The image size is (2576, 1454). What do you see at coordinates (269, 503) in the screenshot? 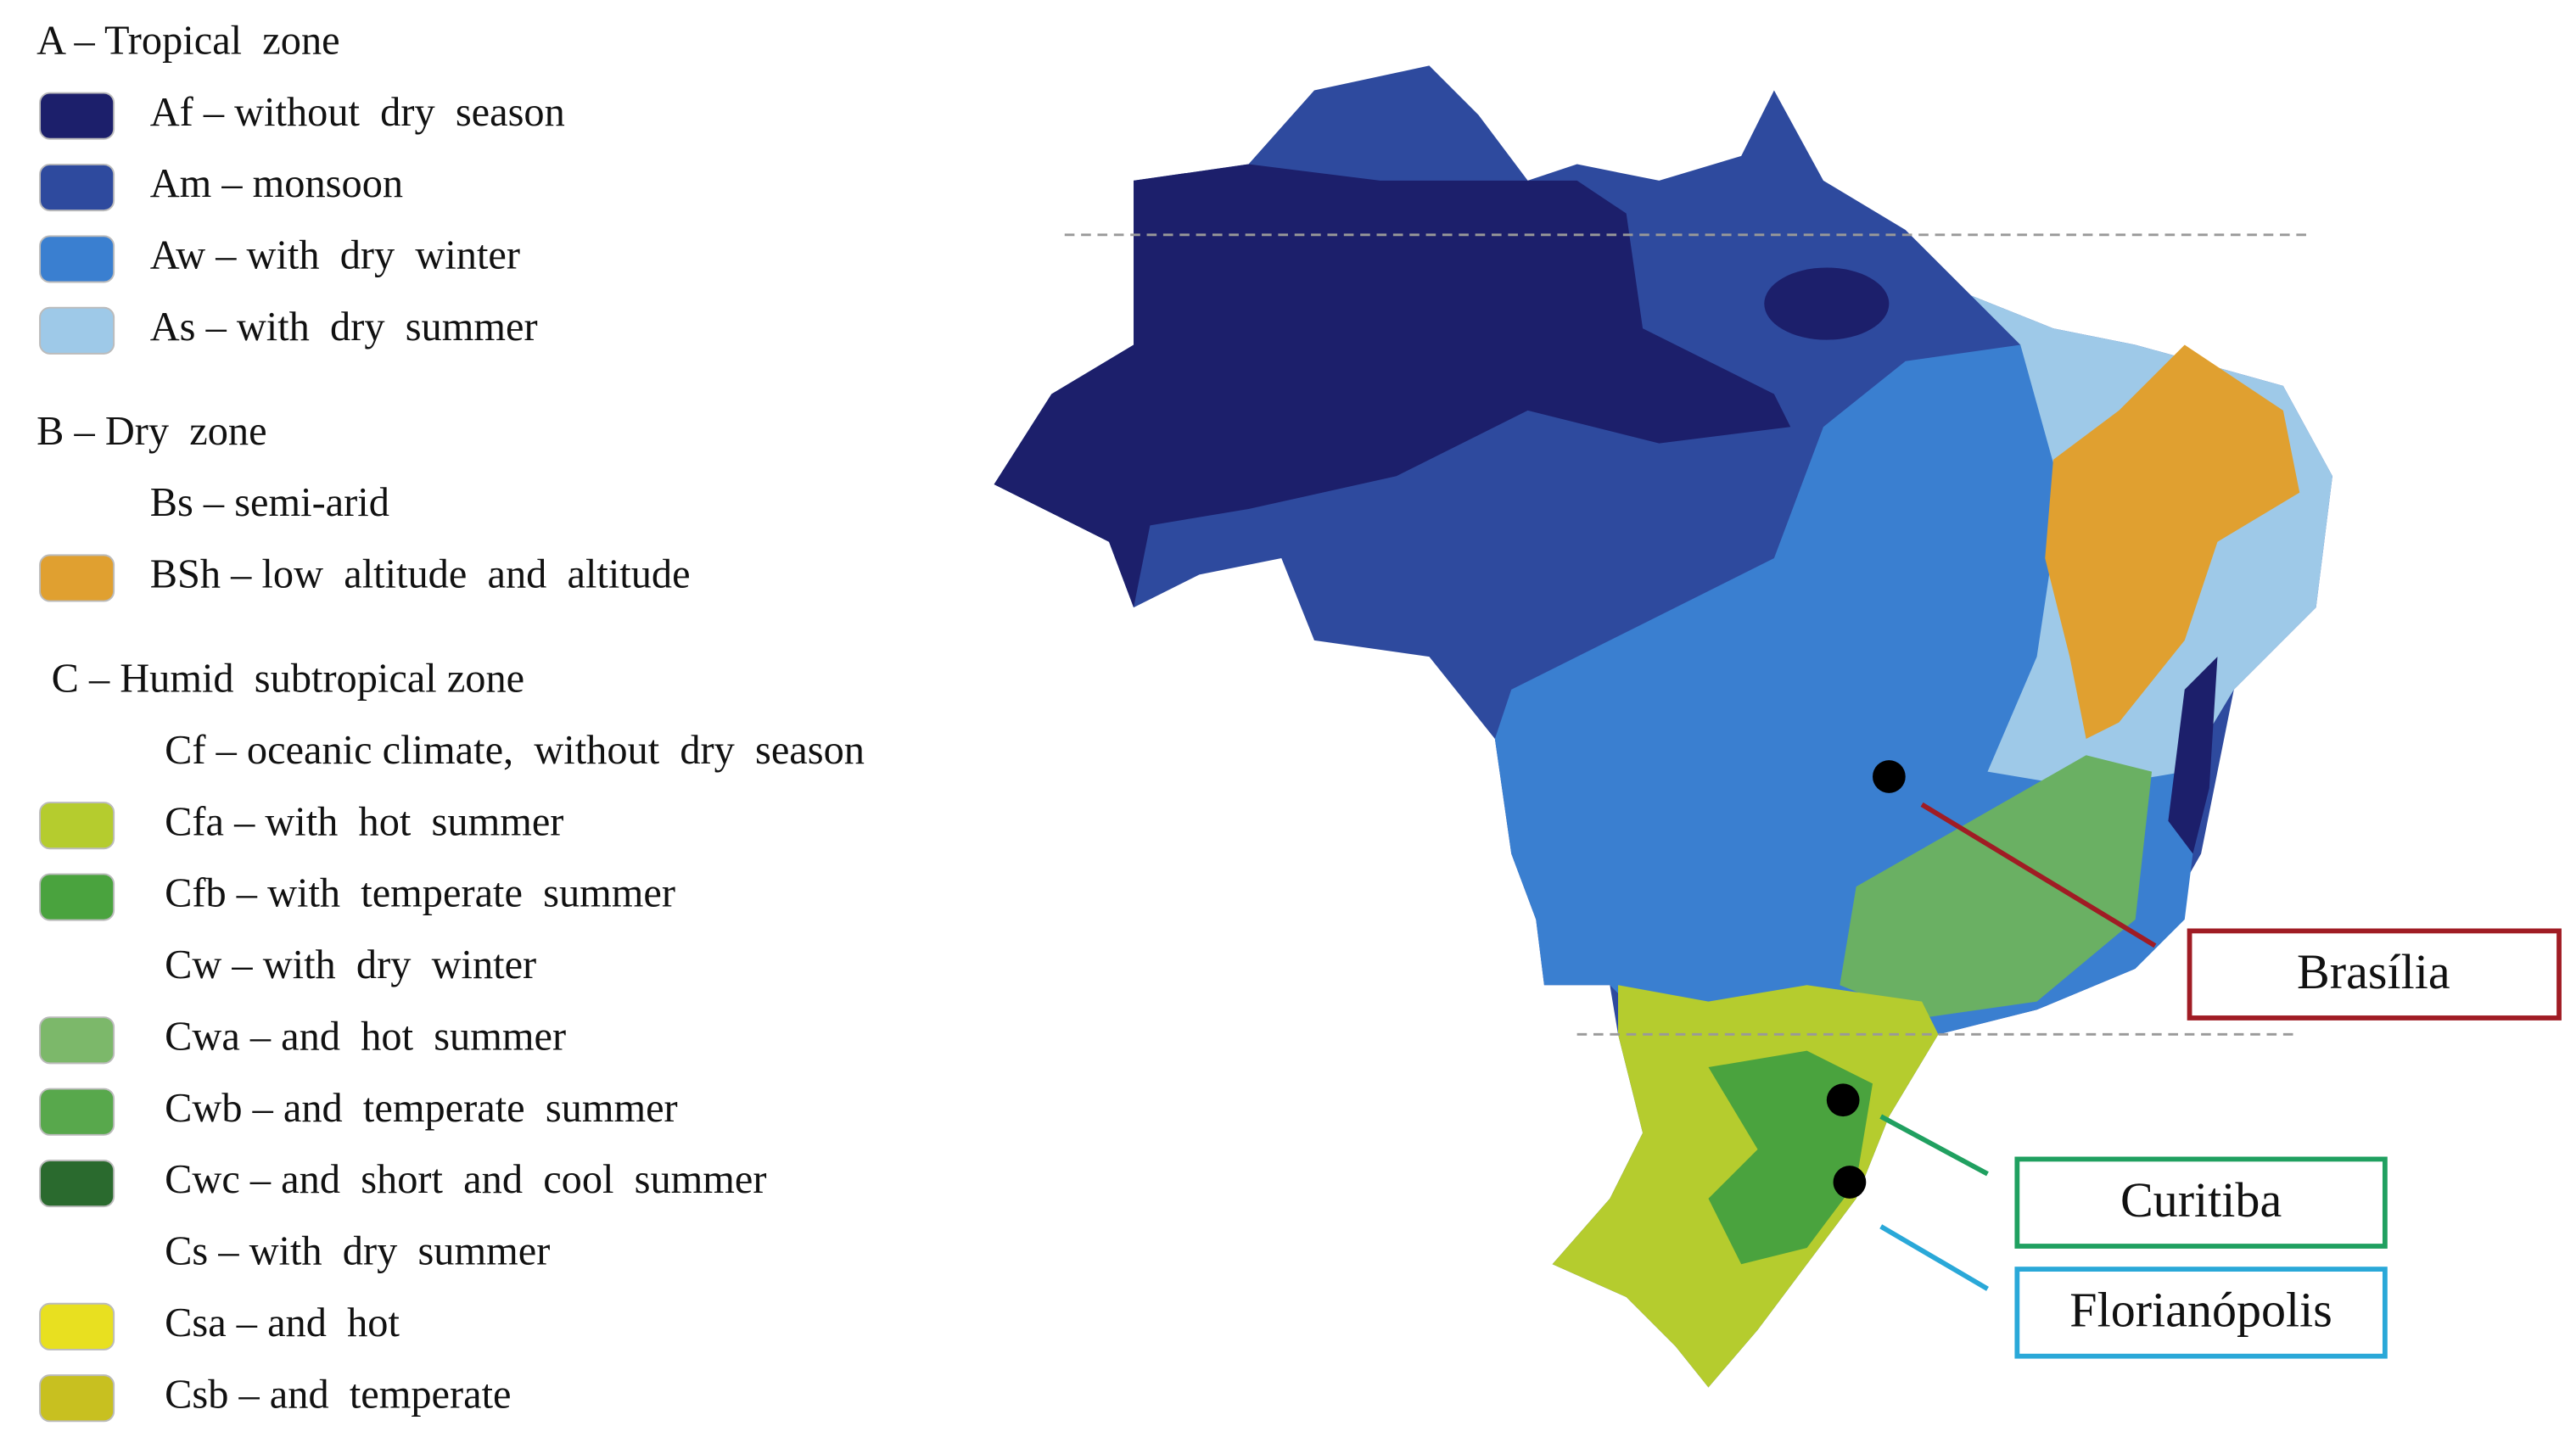
I see `legend-label: Bs – semi-arid` at bounding box center [269, 503].